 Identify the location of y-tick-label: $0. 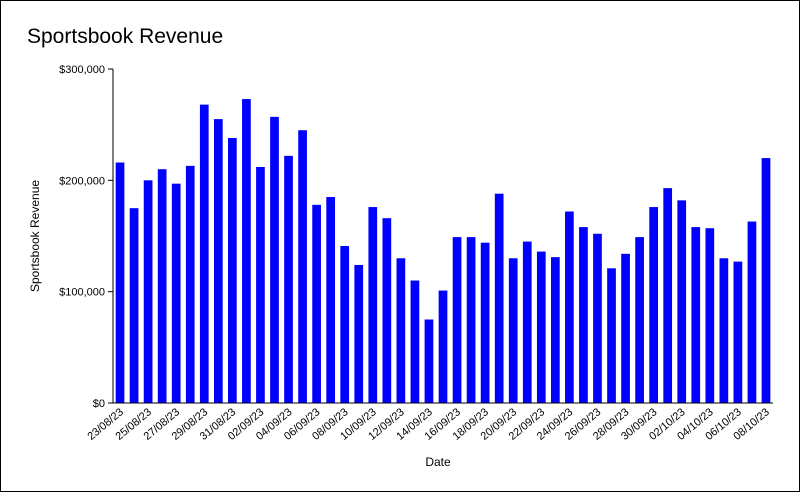
(99, 404).